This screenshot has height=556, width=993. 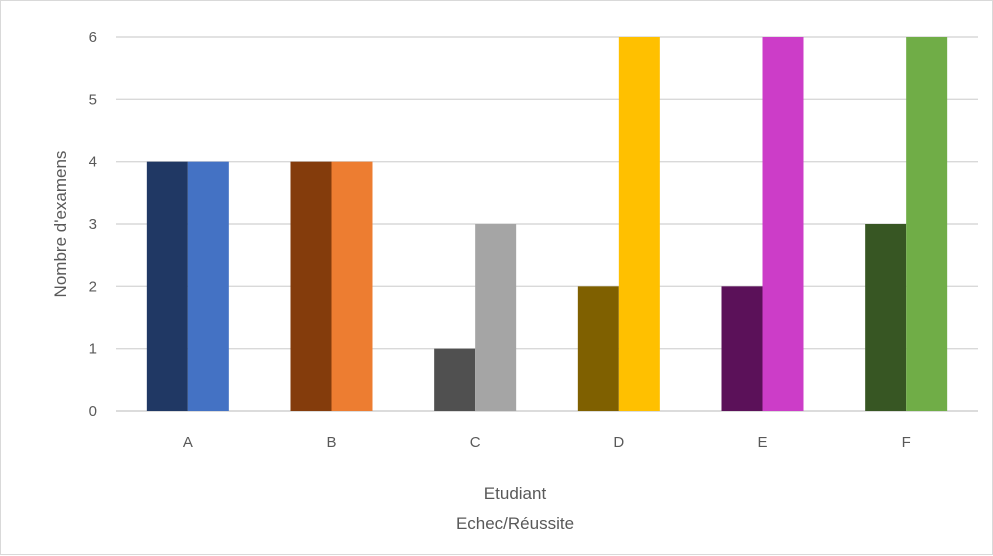 What do you see at coordinates (188, 442) in the screenshot?
I see `x-tick-label: A` at bounding box center [188, 442].